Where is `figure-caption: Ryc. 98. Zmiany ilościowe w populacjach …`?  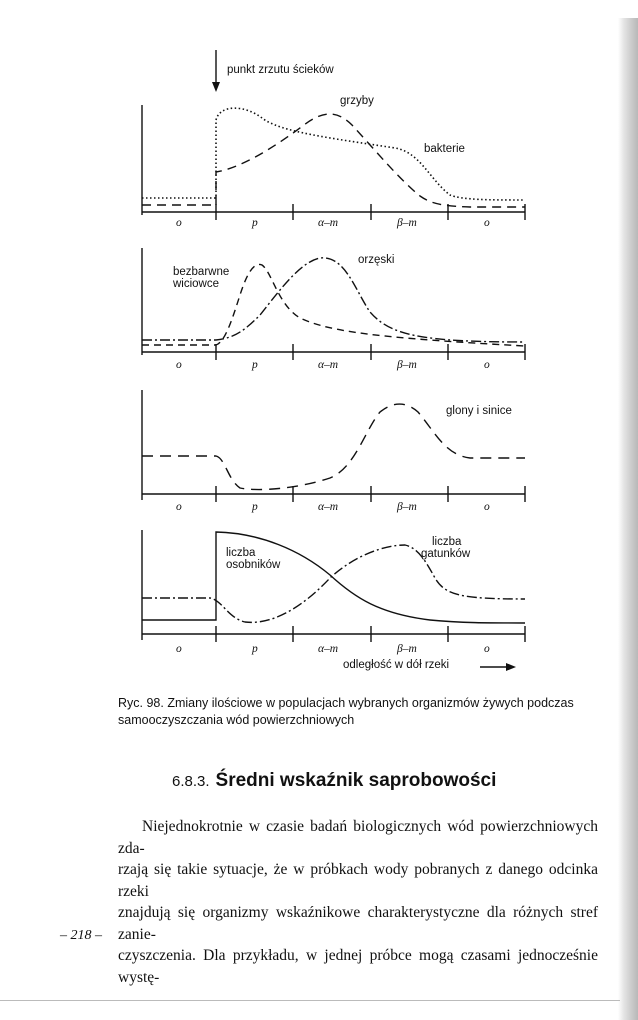 figure-caption: Ryc. 98. Zmiany ilościowe w populacjach … is located at coordinates (346, 711).